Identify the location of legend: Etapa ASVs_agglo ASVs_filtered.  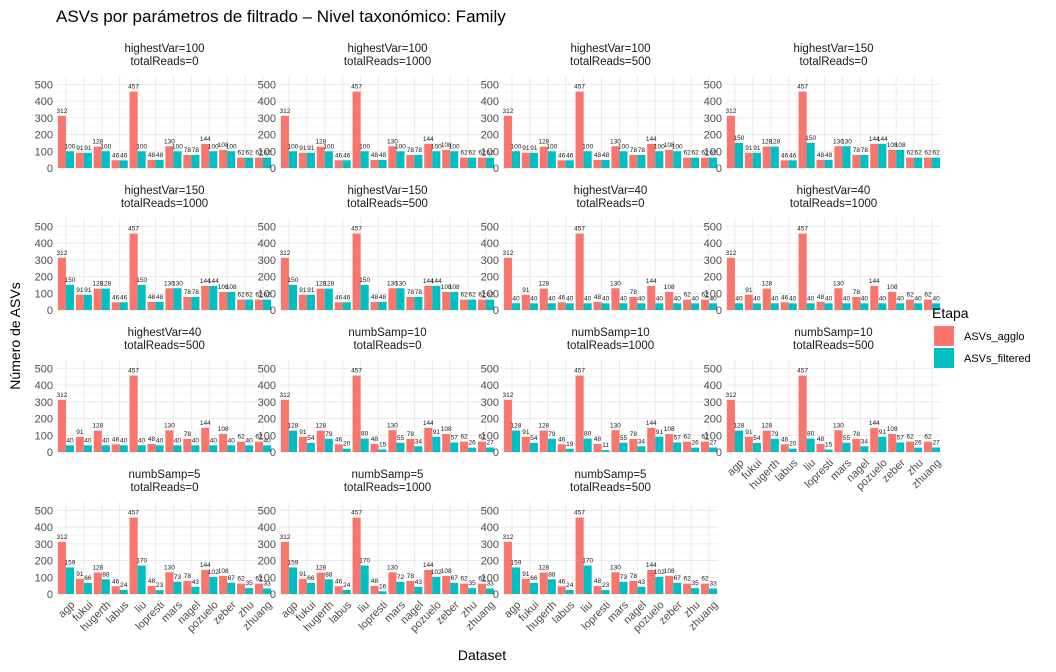
(981, 336).